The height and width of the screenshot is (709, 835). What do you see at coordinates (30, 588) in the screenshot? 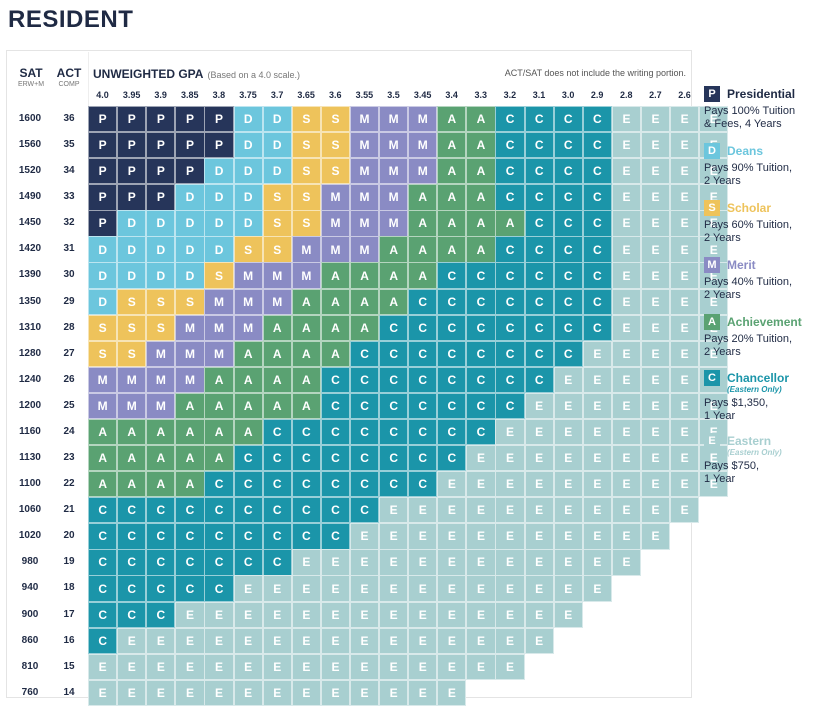
I see `sat-score-label: 940` at bounding box center [30, 588].